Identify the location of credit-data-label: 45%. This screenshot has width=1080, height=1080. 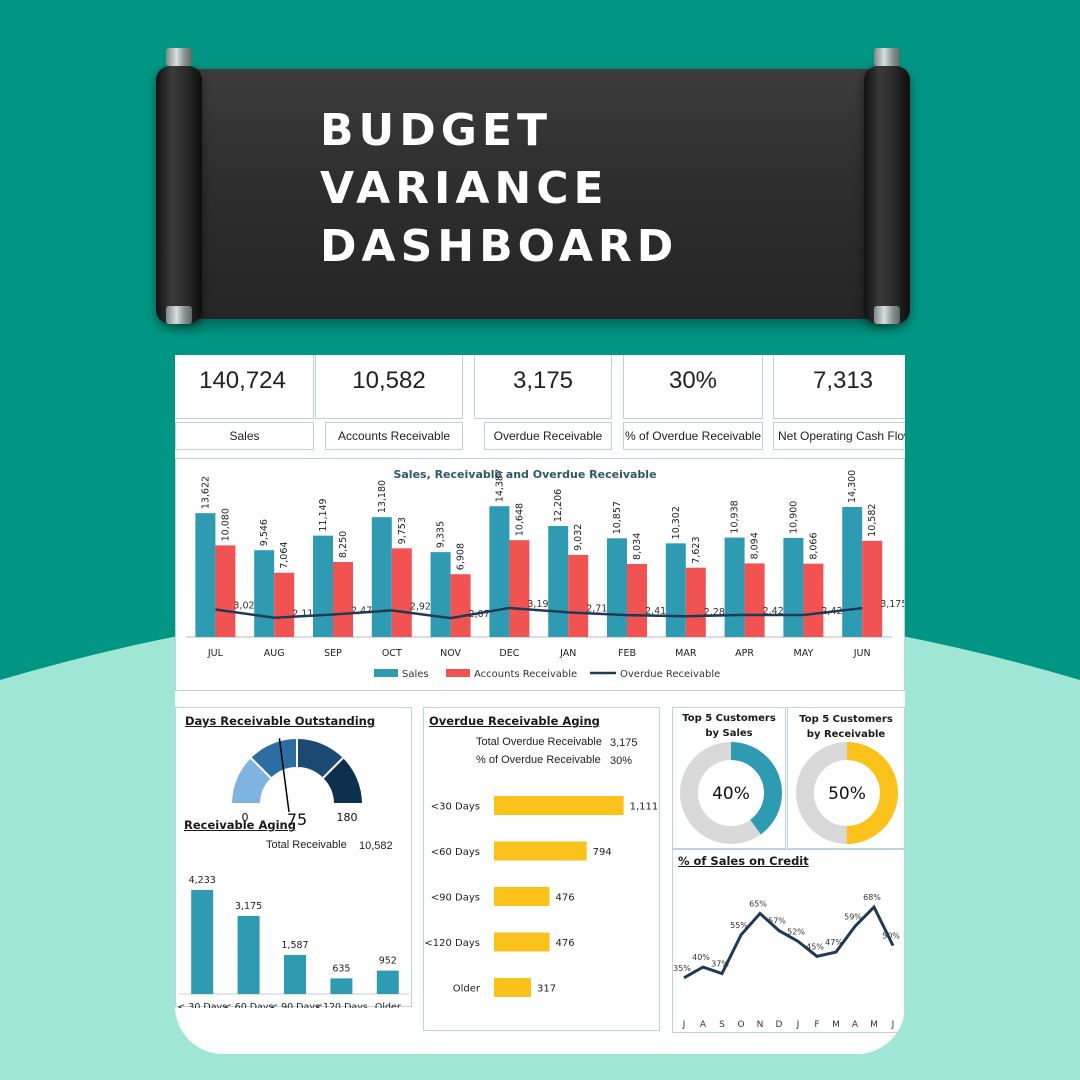
(815, 946).